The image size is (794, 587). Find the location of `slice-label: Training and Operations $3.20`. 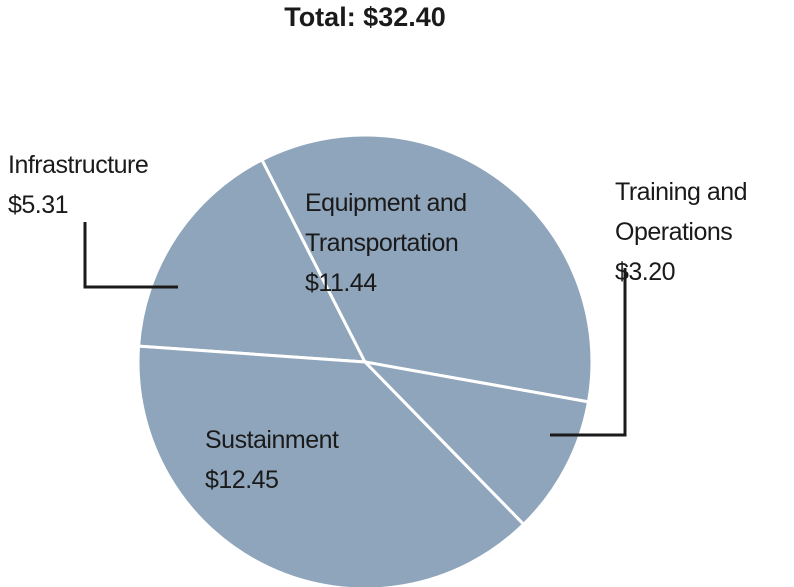

slice-label: Training and Operations $3.20 is located at coordinates (704, 232).